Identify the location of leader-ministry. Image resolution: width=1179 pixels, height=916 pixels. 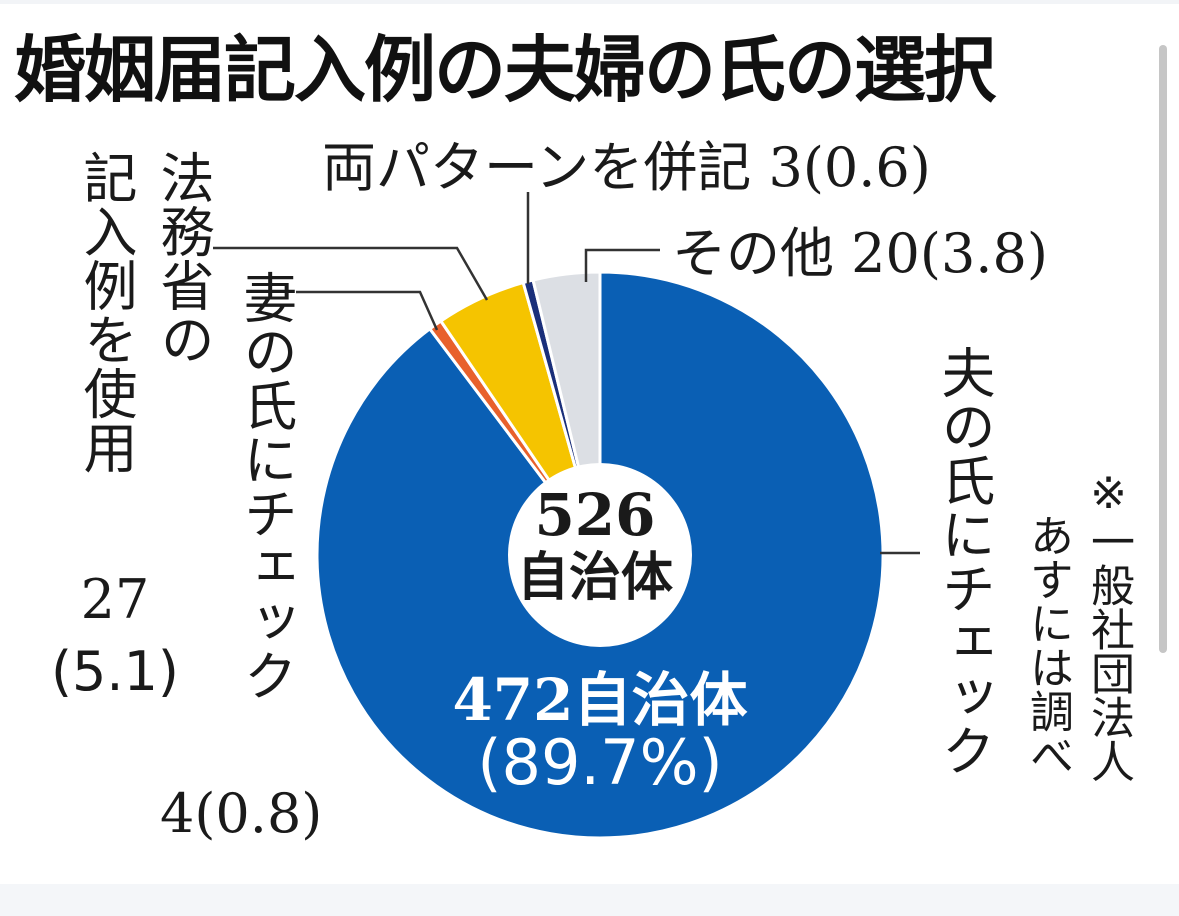
(351, 273).